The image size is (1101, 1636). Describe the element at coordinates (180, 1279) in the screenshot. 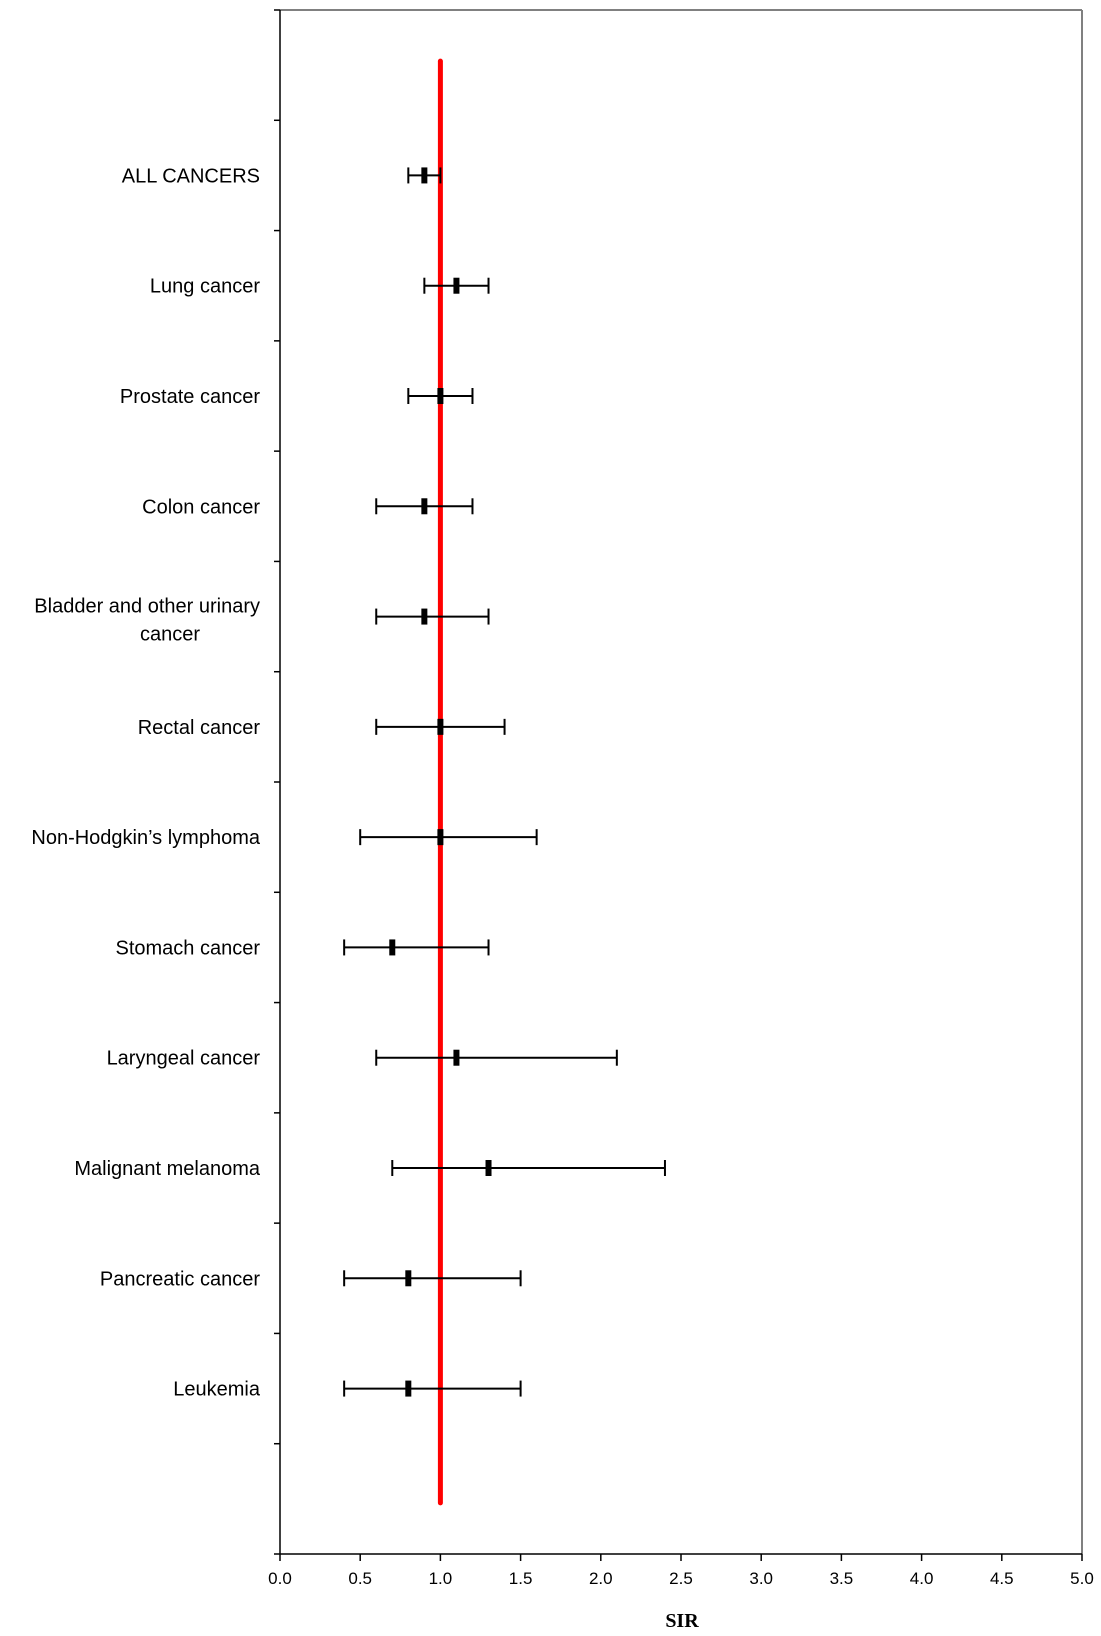

I see `category-label: Pancreatic cancer` at that location.